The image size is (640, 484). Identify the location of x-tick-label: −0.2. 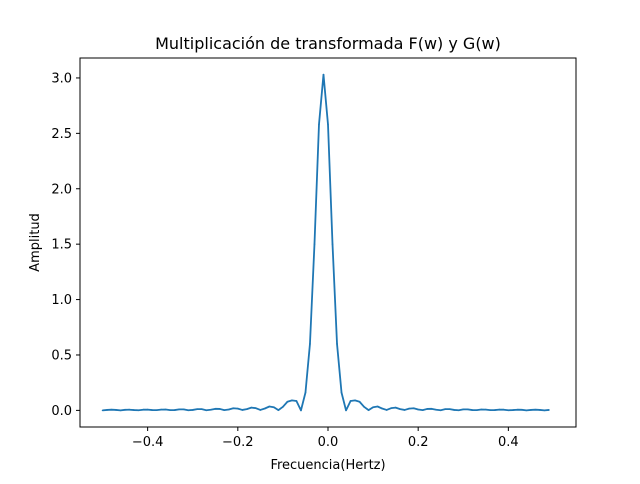
(238, 442).